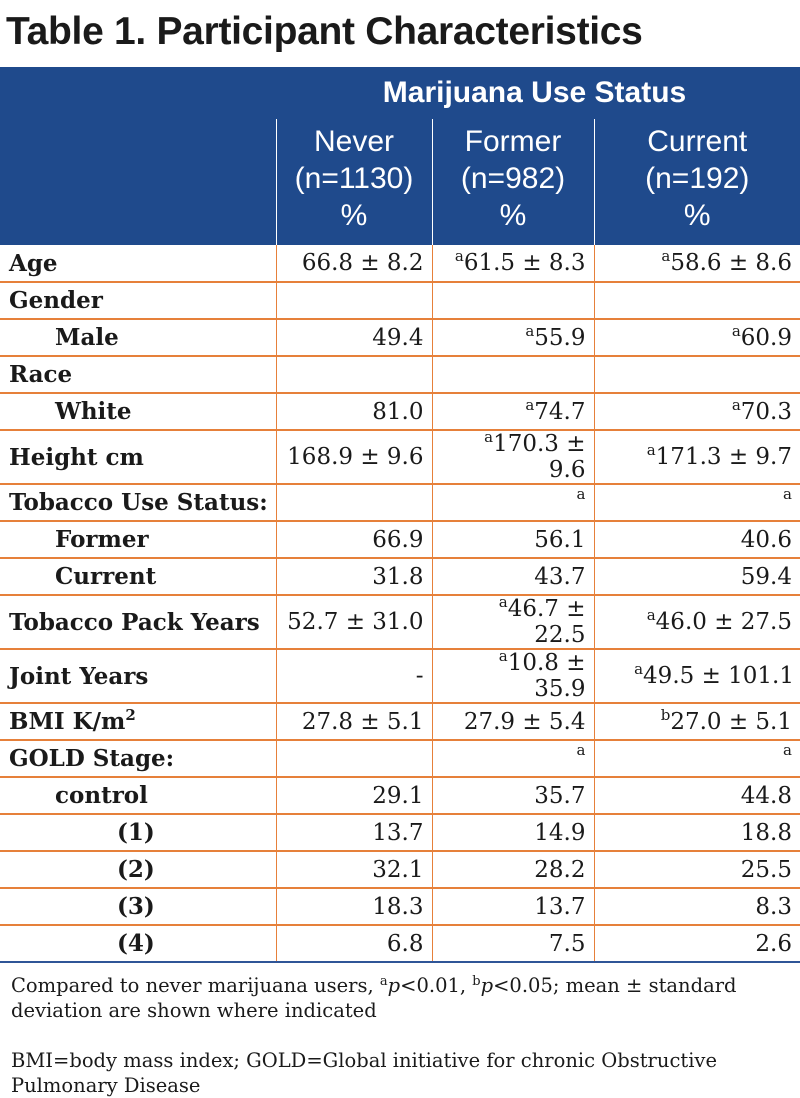 This screenshot has height=1098, width=800. Describe the element at coordinates (138, 338) in the screenshot. I see `row-label: Male` at that location.